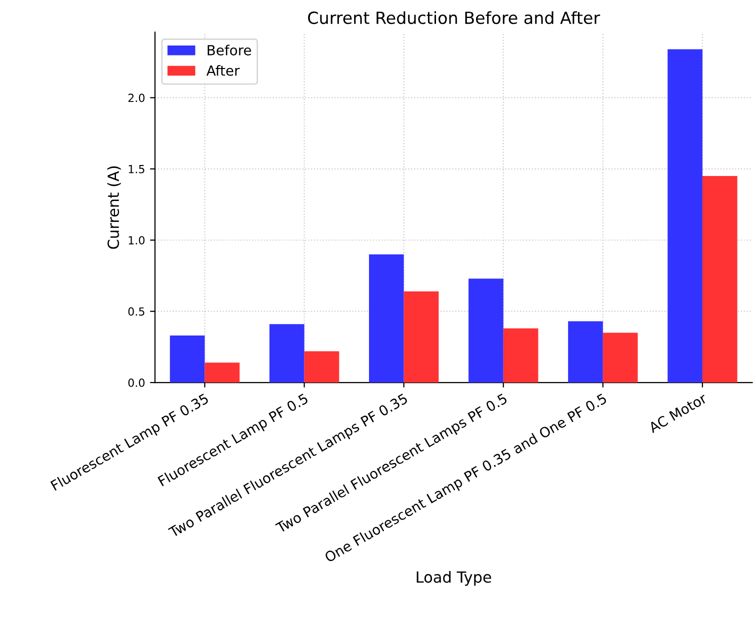 This screenshot has width=756, height=619. What do you see at coordinates (136, 311) in the screenshot?
I see `y-tick-label: 0.5` at bounding box center [136, 311].